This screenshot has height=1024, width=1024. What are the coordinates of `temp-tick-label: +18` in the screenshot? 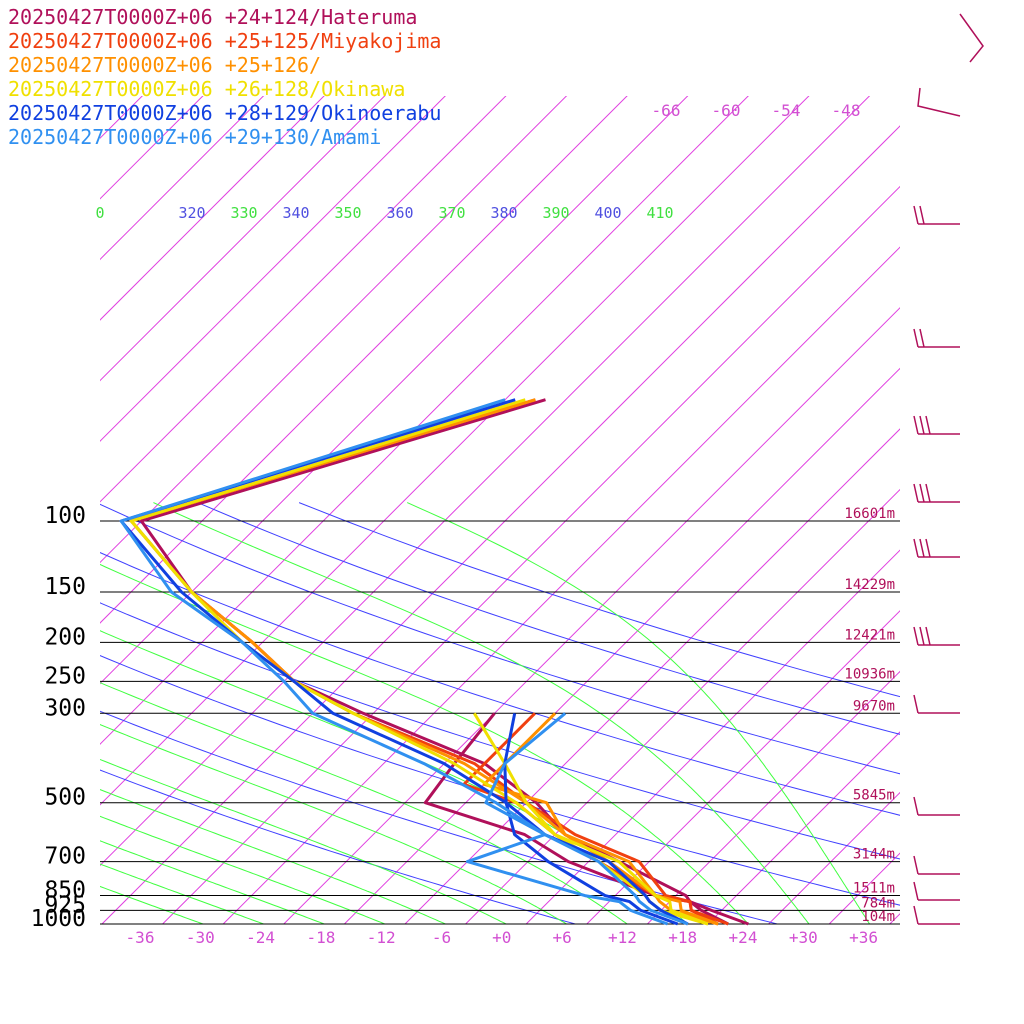 It's located at (682, 937).